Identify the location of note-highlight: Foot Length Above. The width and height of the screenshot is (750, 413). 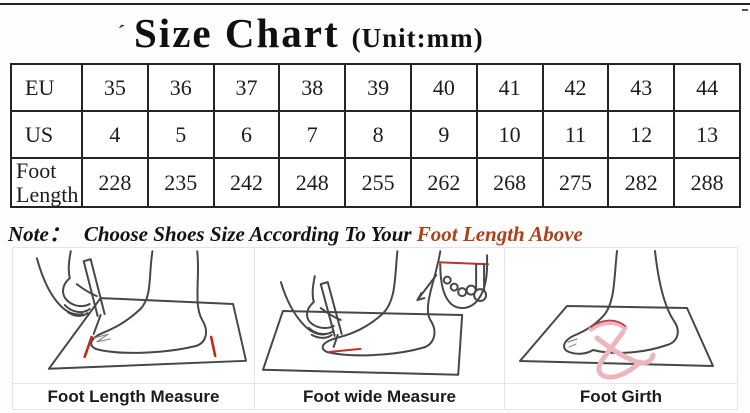
(499, 234).